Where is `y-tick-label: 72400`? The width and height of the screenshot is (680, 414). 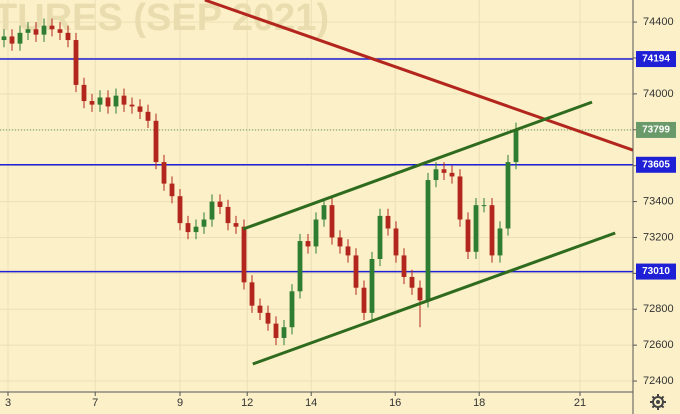
y-tick-label: 72400 is located at coordinates (658, 381).